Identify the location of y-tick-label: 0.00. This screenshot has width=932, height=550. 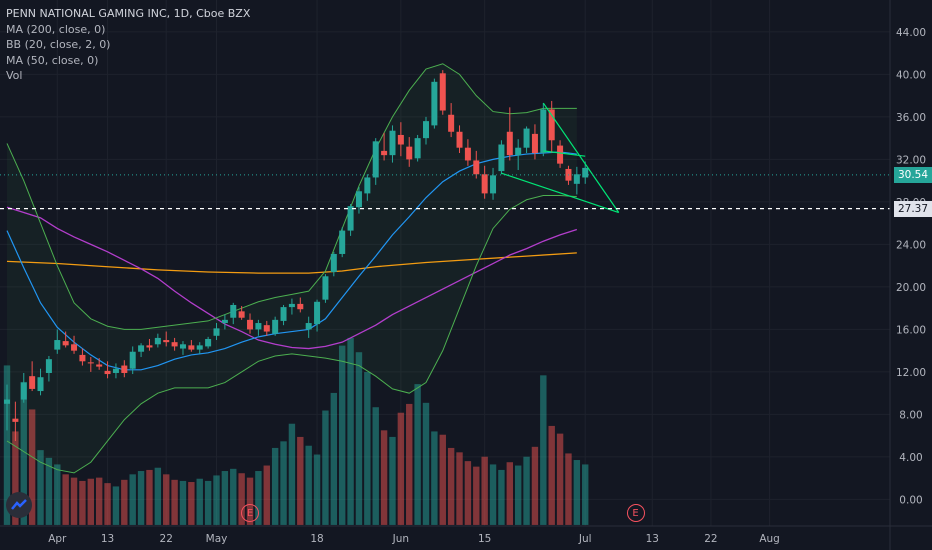
(910, 500).